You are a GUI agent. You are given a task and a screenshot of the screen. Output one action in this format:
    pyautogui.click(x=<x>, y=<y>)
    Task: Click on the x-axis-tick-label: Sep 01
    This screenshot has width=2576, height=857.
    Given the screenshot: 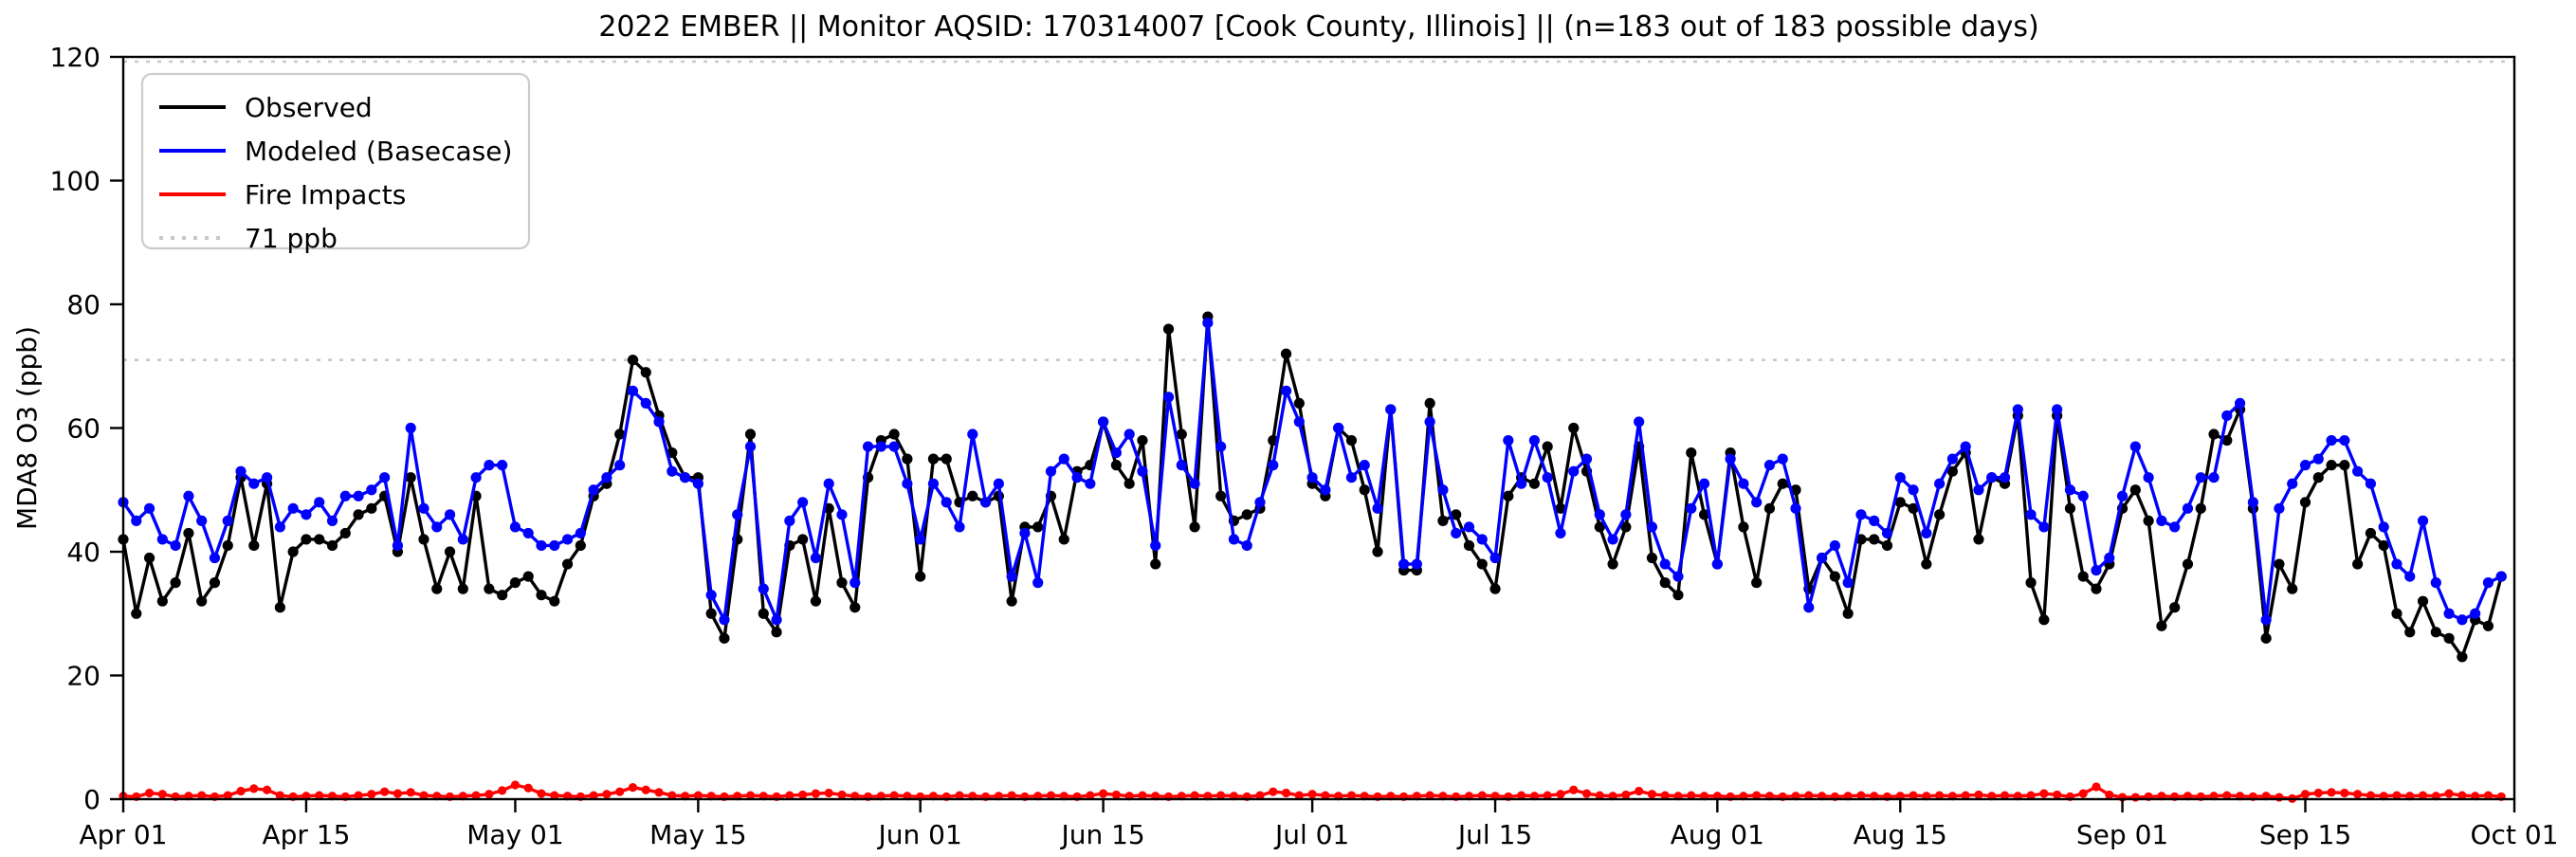 What is the action you would take?
    pyautogui.click(x=2122, y=834)
    